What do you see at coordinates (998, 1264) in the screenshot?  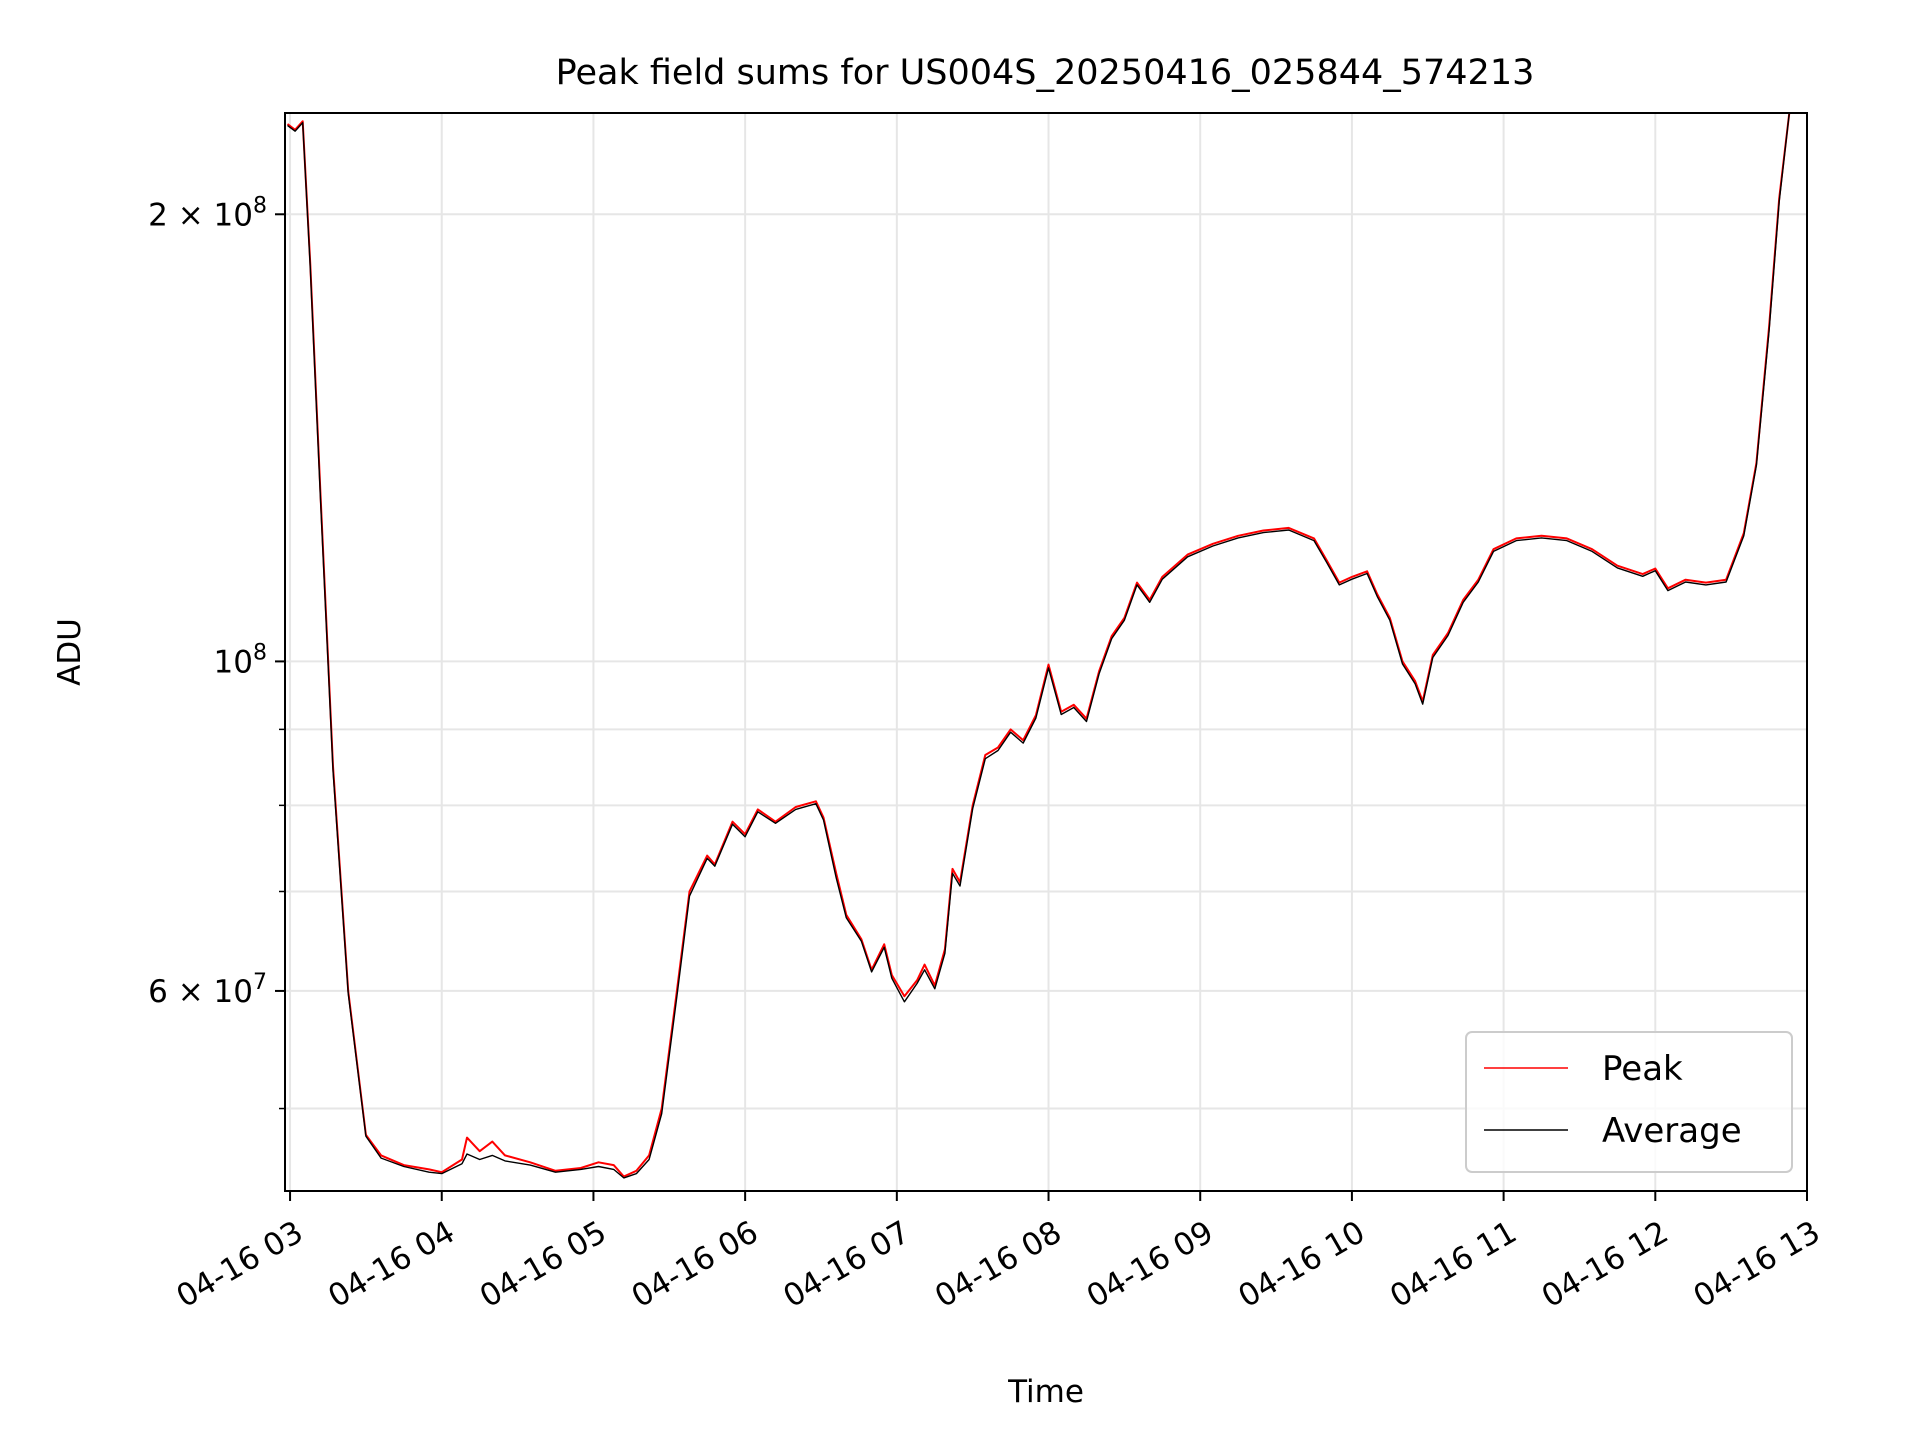 I see `x-tick-label: 04-16 08` at bounding box center [998, 1264].